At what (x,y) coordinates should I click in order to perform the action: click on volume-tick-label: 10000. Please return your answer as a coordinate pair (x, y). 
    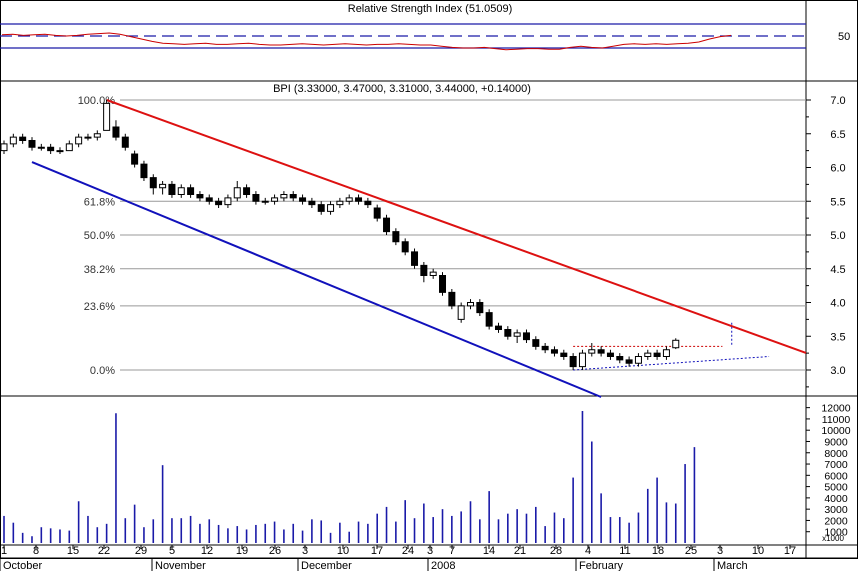
    Looking at the image, I should click on (835, 431).